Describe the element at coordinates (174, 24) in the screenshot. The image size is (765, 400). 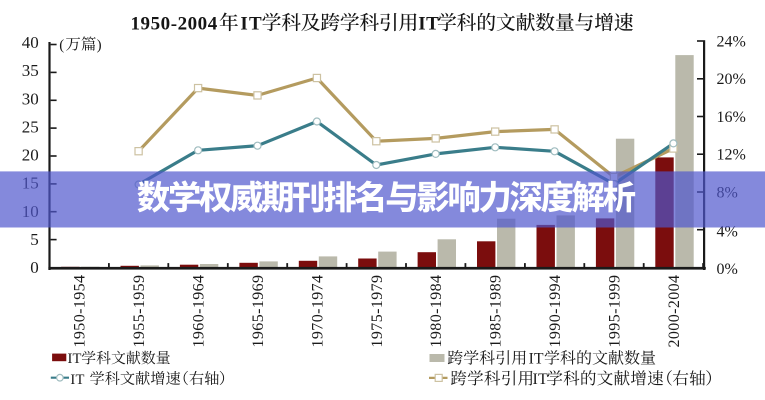
I see `svg-text: 1950-2004` at that location.